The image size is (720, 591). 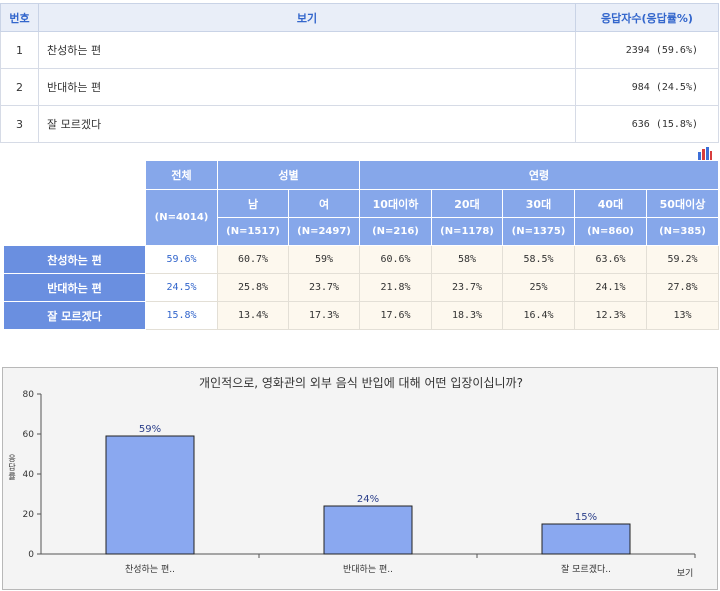 I want to click on col-label: 여, so click(x=324, y=203).